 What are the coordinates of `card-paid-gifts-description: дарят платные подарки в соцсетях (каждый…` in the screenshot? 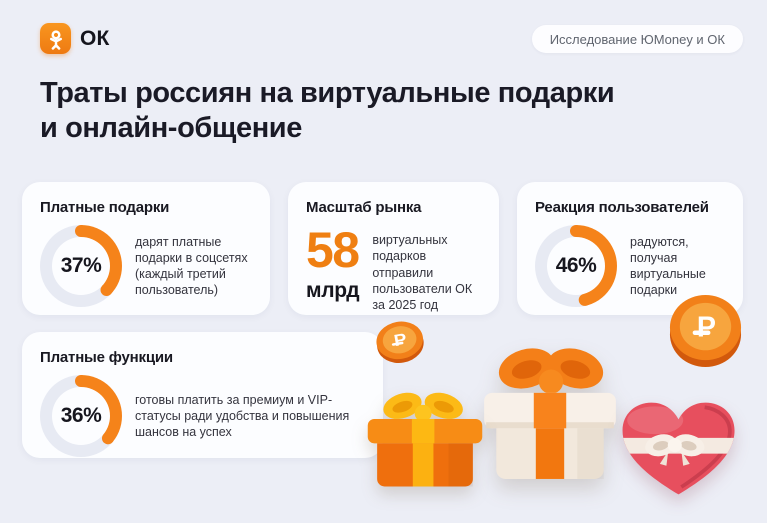 It's located at (191, 266).